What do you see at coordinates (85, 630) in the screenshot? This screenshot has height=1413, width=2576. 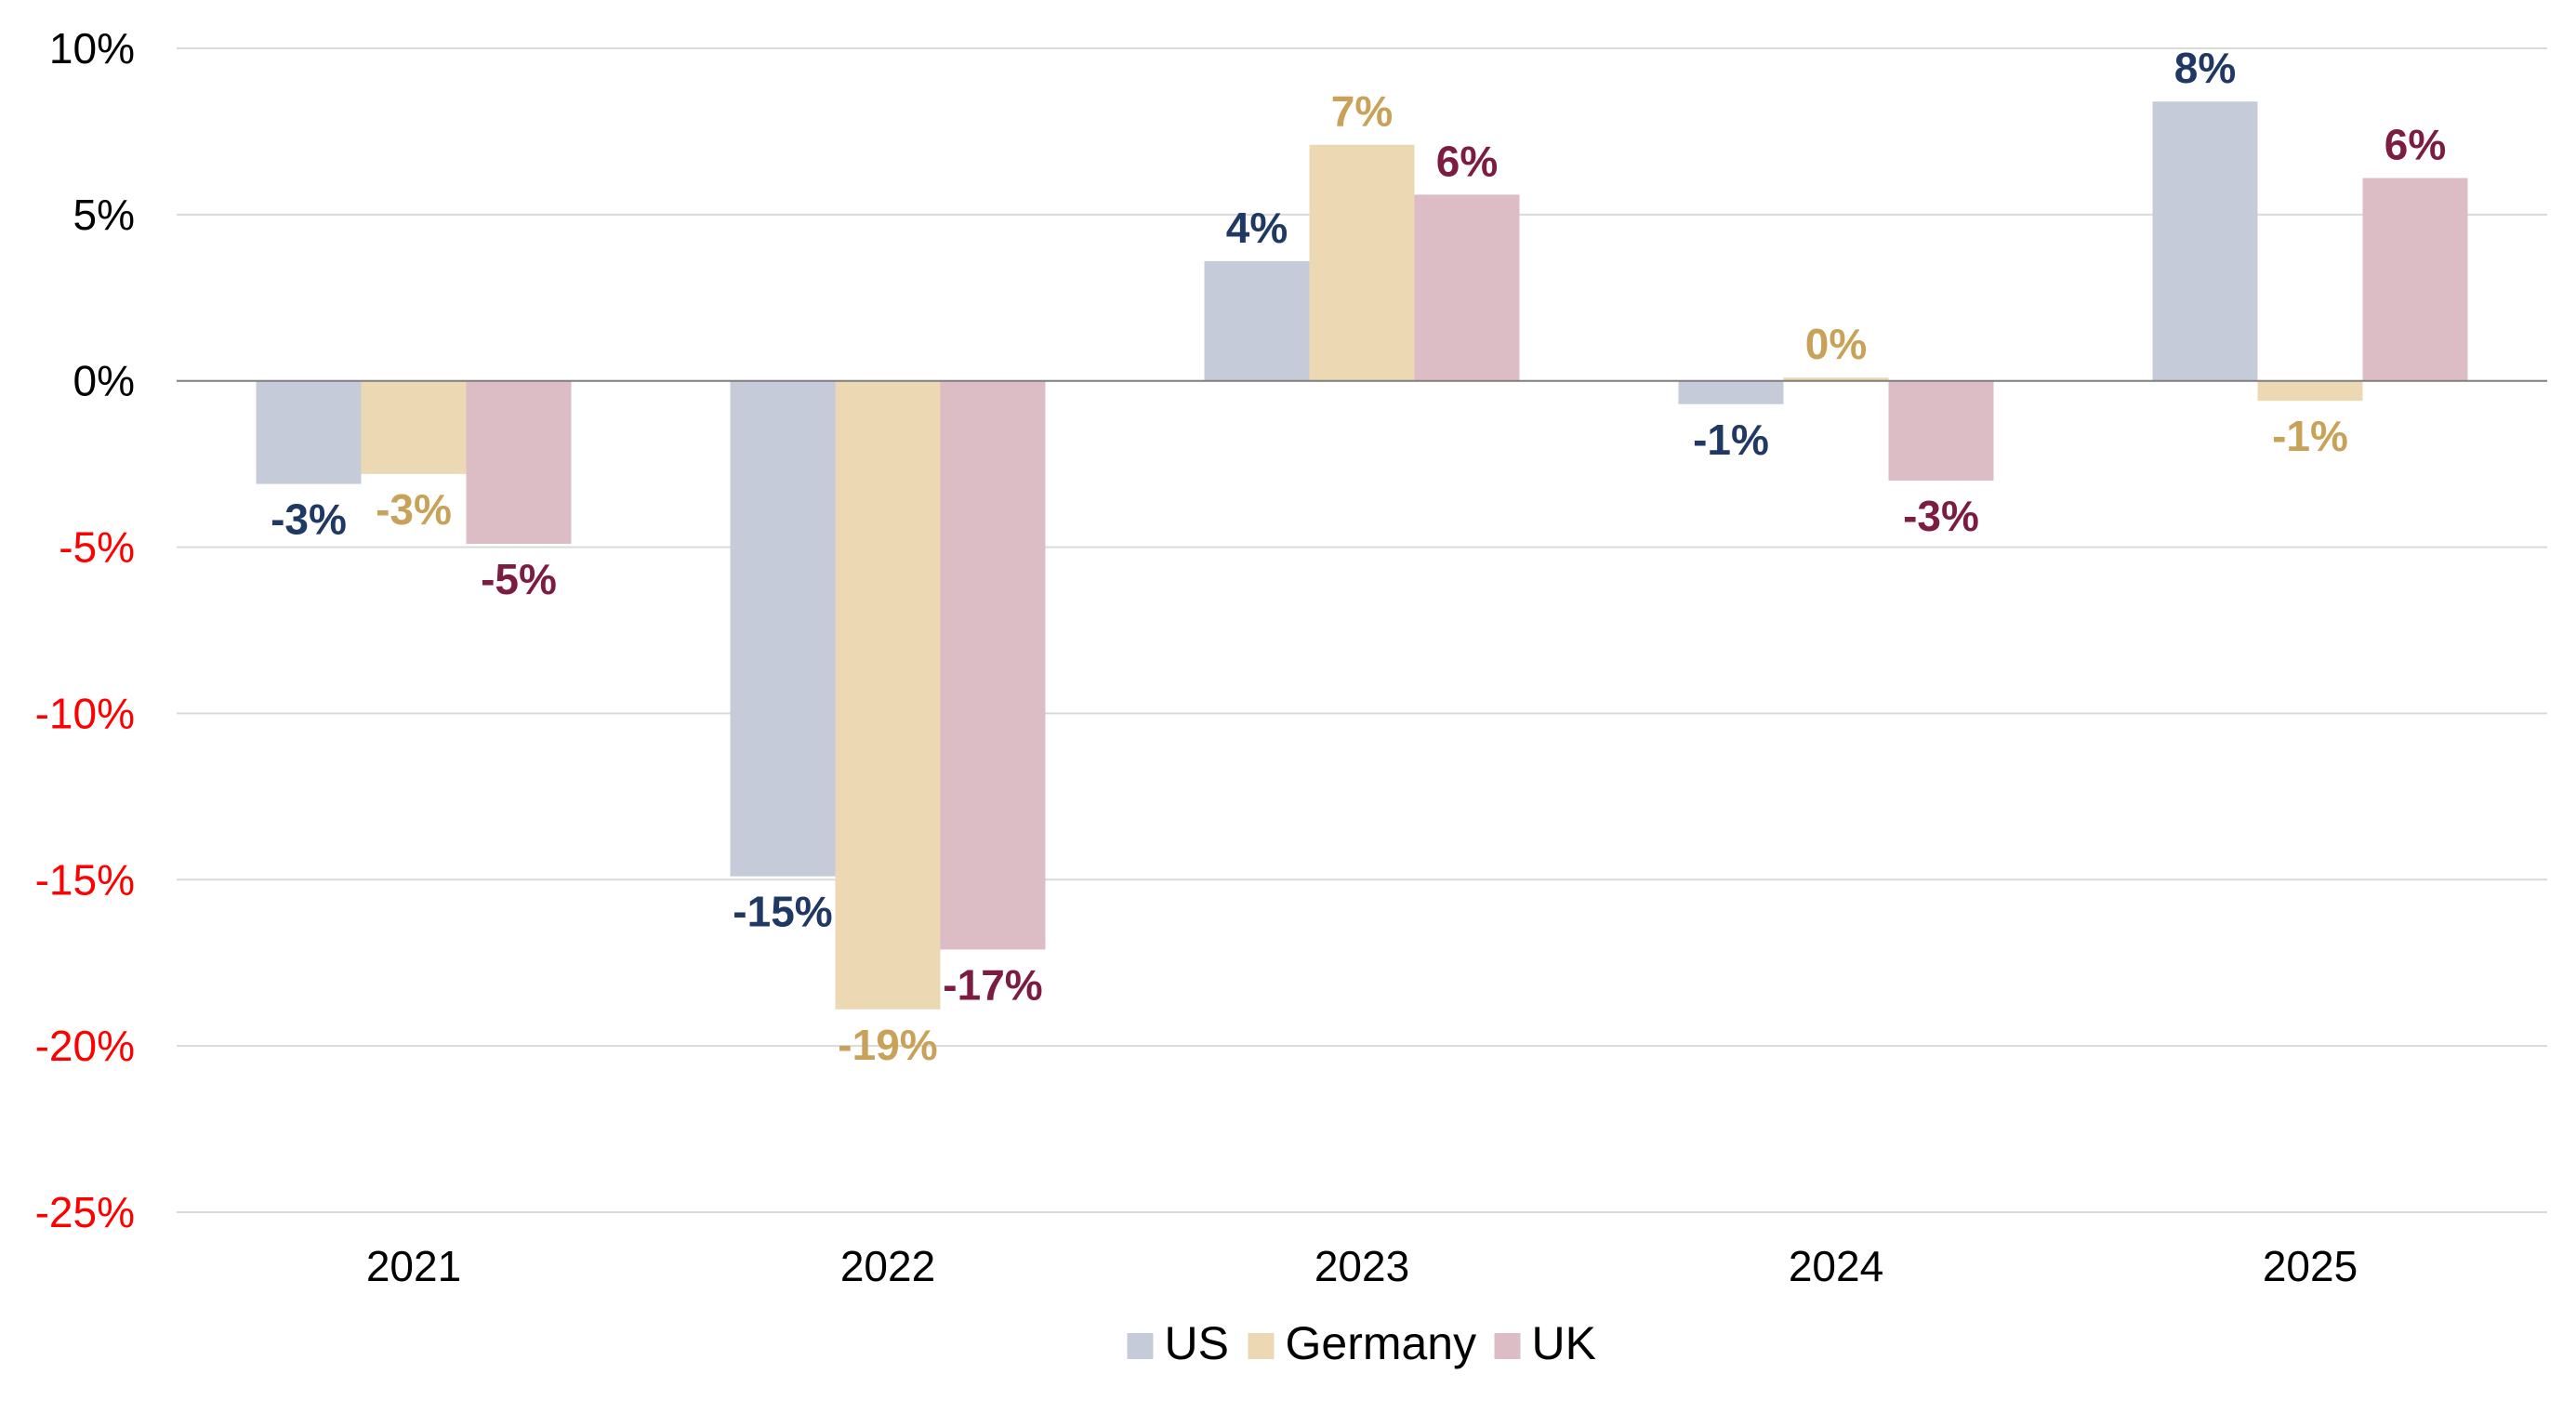 I see `y-axis-tick-labels: 10% 5% 0% -5% -10% -15% -20% -25%` at bounding box center [85, 630].